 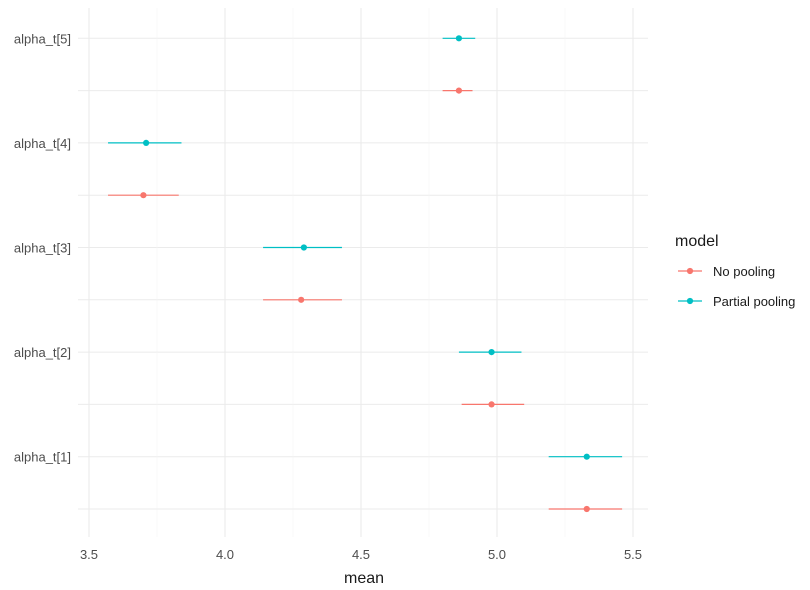 I want to click on y-tick-label: alpha_t[4], so click(x=42, y=143).